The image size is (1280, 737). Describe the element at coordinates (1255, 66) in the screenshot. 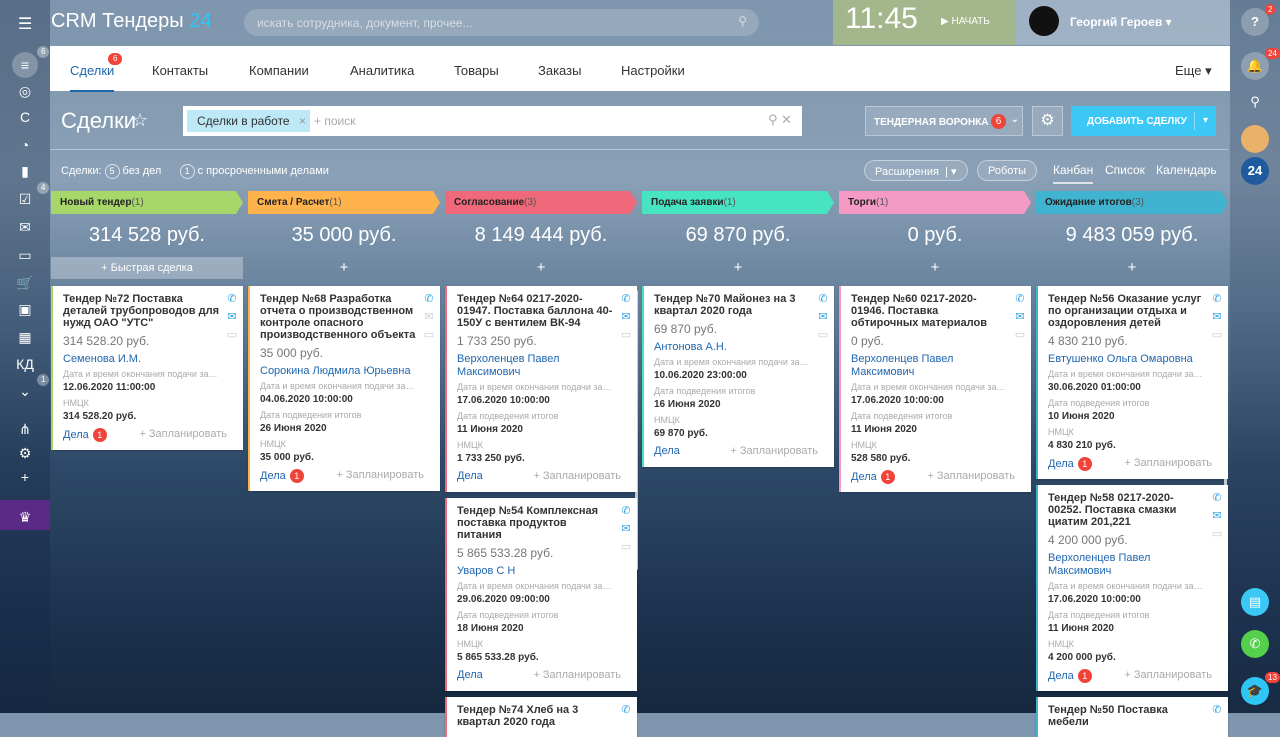

I see `bell-icon: 🔔` at that location.